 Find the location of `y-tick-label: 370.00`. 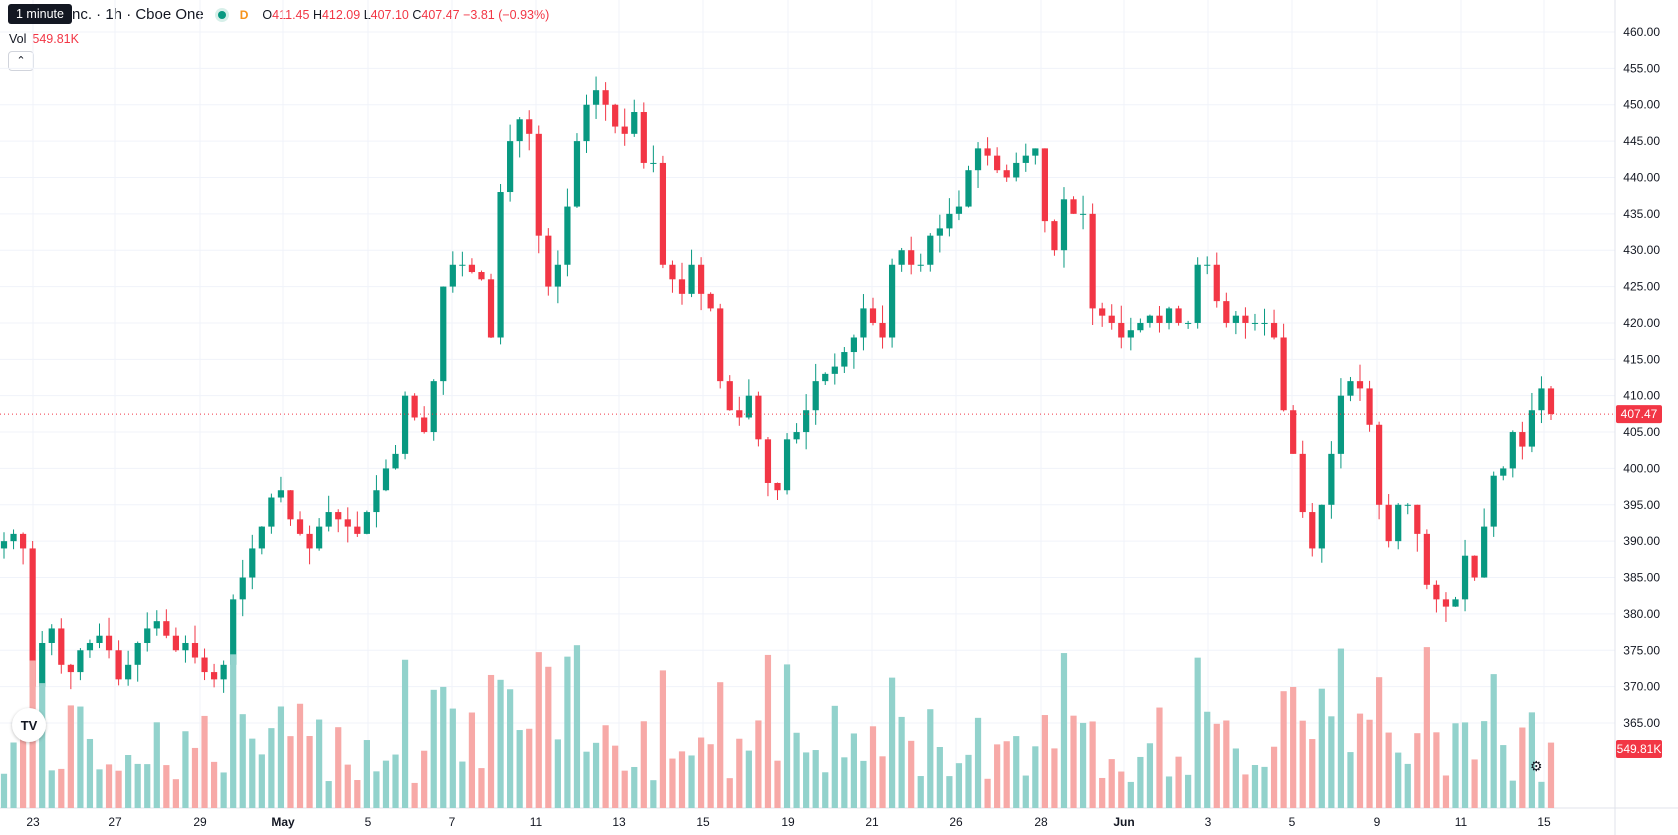

y-tick-label: 370.00 is located at coordinates (1641, 687).